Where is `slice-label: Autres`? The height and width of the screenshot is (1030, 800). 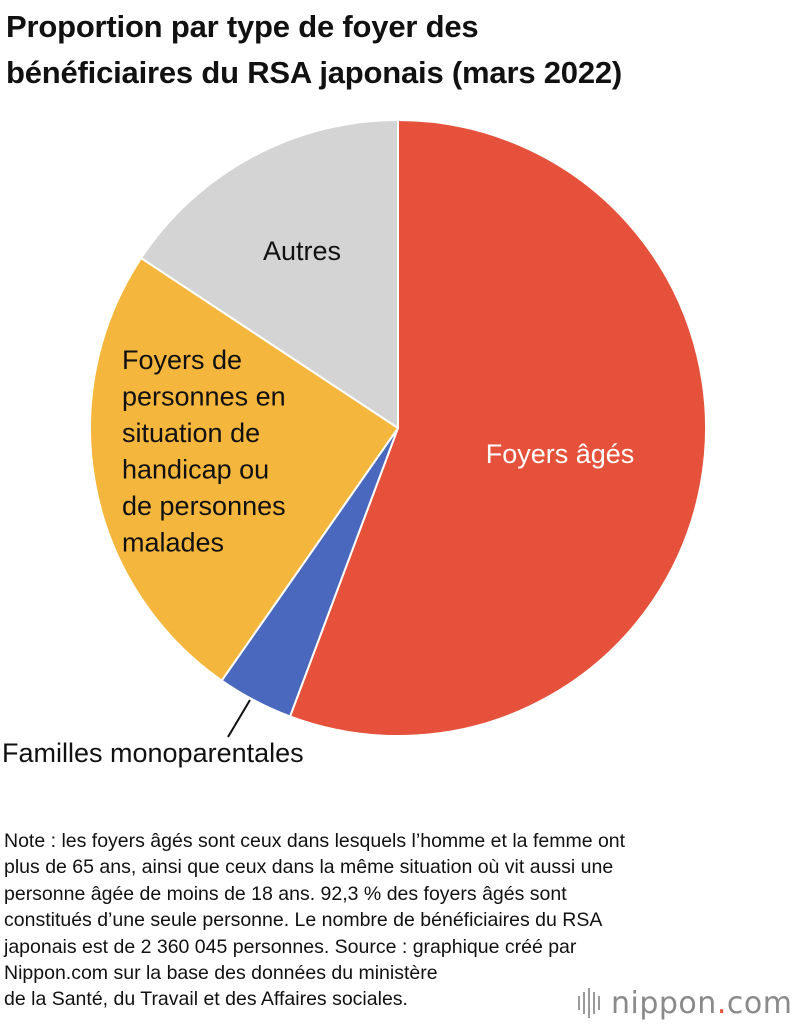
slice-label: Autres is located at coordinates (302, 251).